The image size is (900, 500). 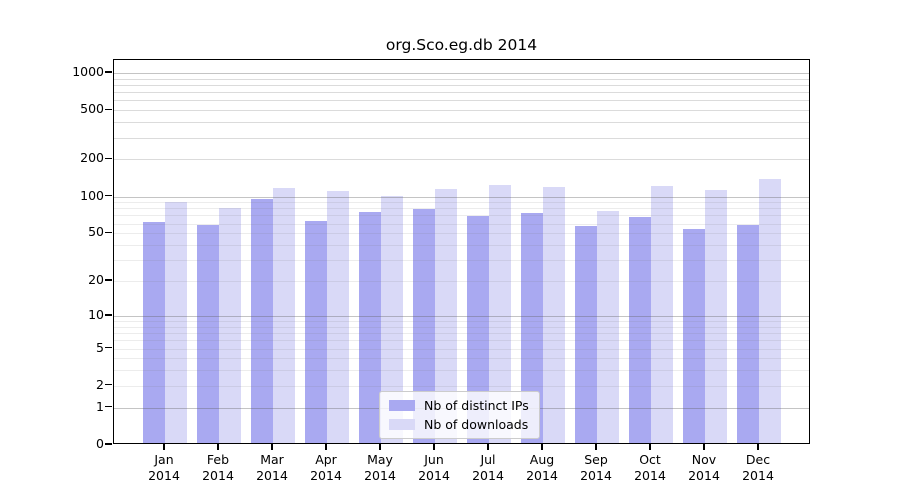 What do you see at coordinates (100, 384) in the screenshot?
I see `y-tick-label: 2` at bounding box center [100, 384].